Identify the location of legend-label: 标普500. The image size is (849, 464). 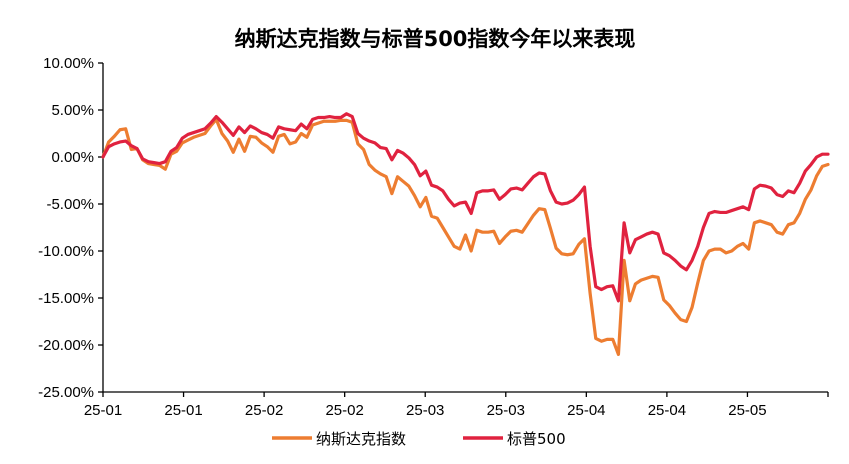
(536, 439).